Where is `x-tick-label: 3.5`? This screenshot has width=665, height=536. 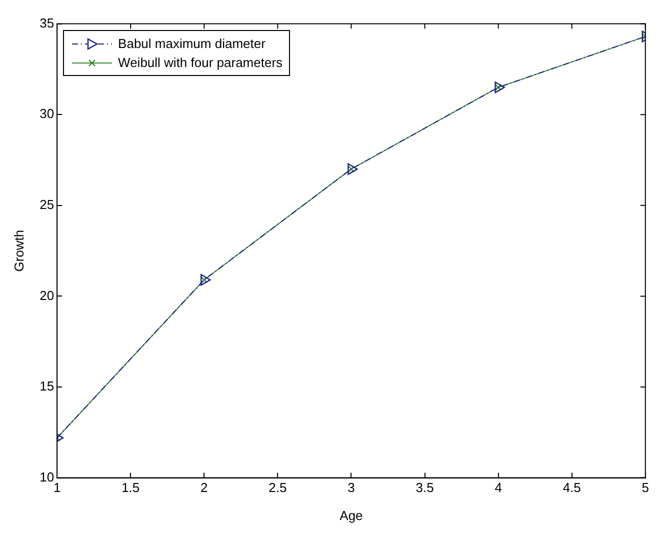 x-tick-label: 3.5 is located at coordinates (425, 488).